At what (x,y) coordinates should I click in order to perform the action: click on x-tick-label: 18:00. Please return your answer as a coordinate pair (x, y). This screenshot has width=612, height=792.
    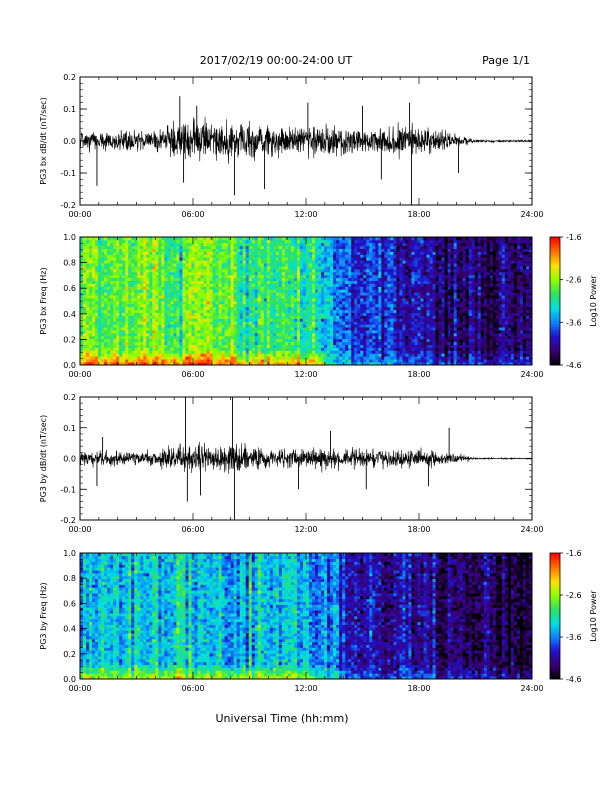
    Looking at the image, I should click on (418, 214).